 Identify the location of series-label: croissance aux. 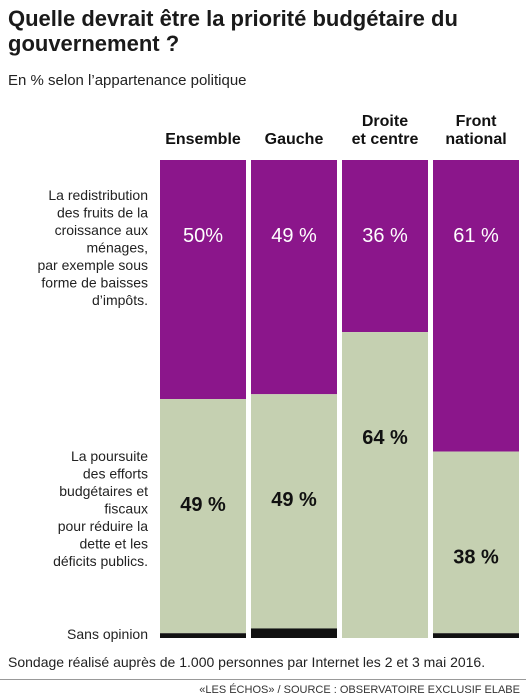
(101, 230).